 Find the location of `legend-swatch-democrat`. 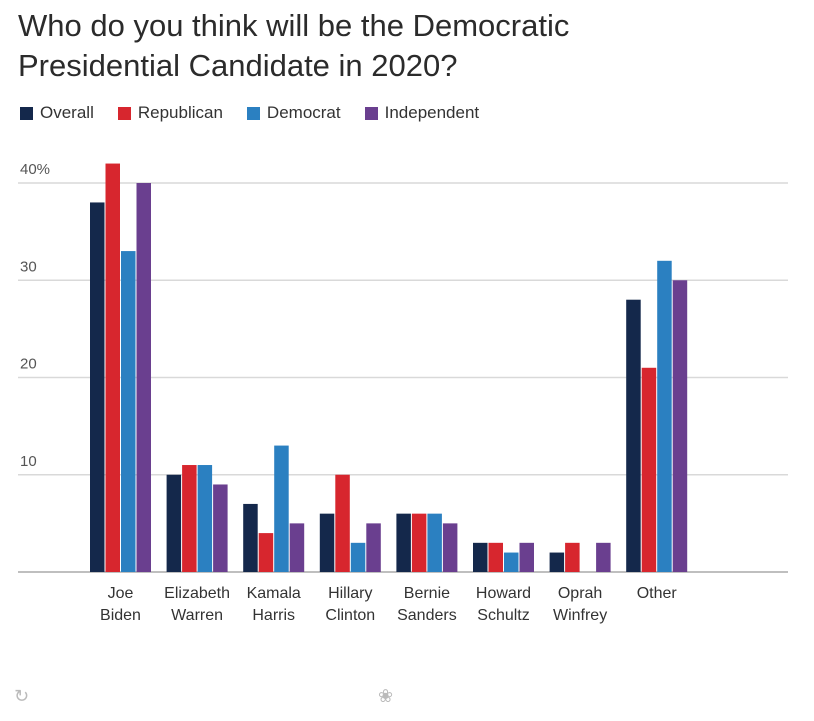

legend-swatch-democrat is located at coordinates (253, 113).